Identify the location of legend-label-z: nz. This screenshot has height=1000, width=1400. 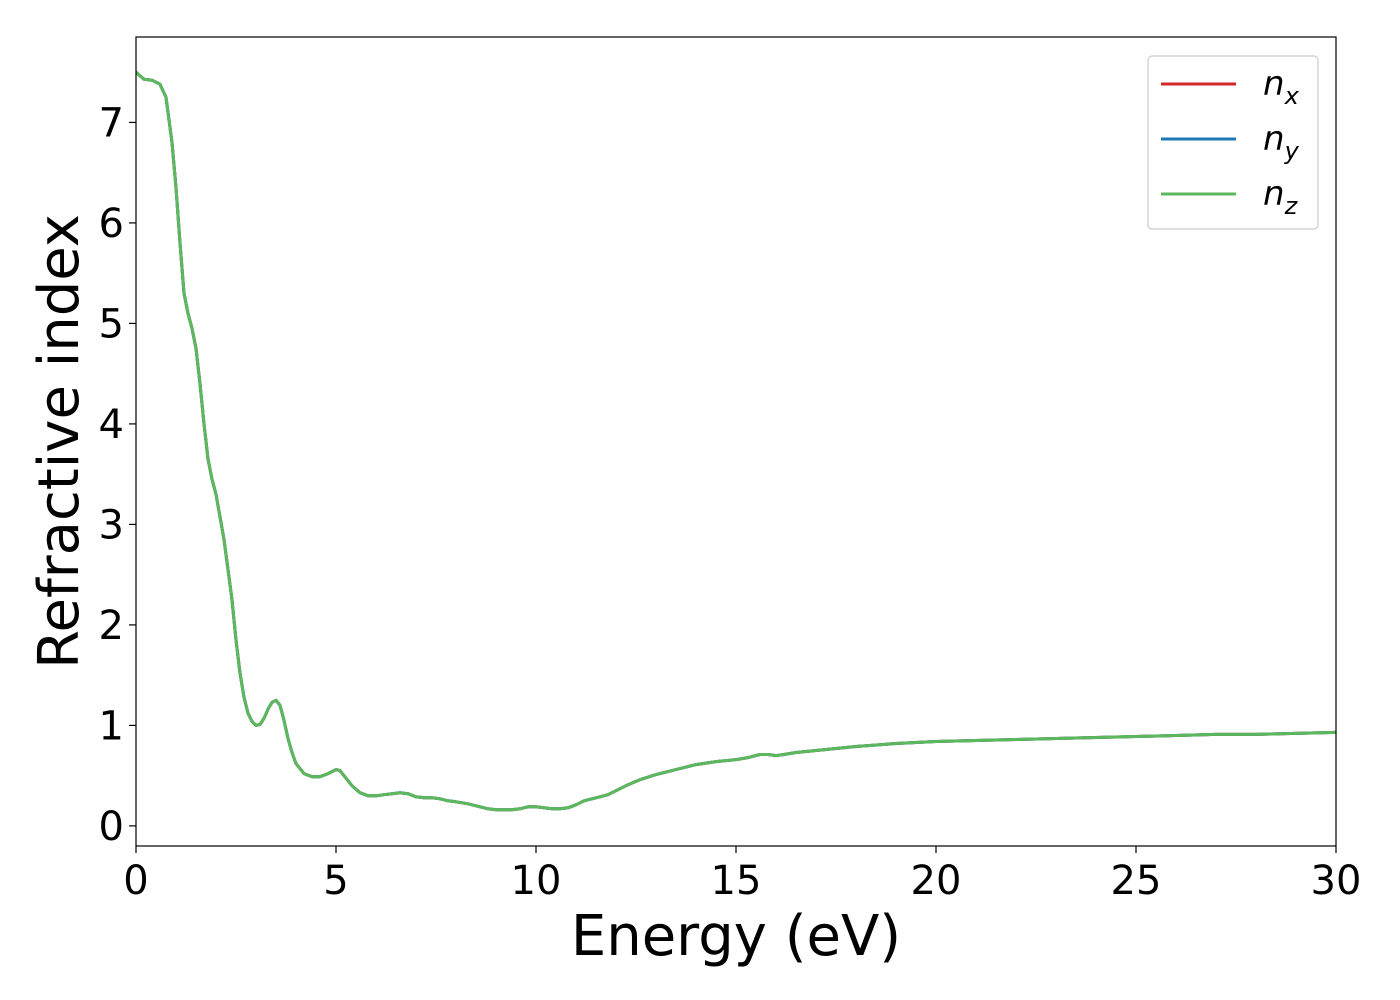
(1281, 197).